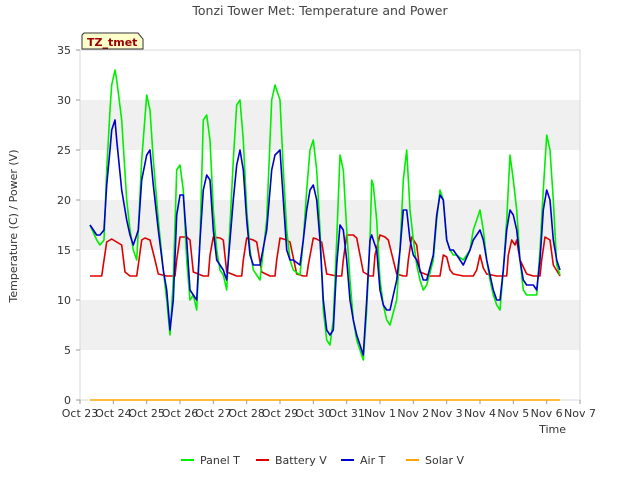  I want to click on y-tick-label: 25, so click(64, 150).